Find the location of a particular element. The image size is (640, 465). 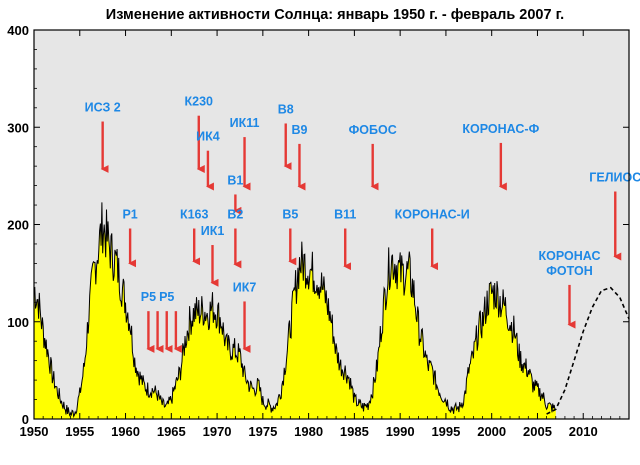

x-tick-label: 1990 is located at coordinates (400, 431).